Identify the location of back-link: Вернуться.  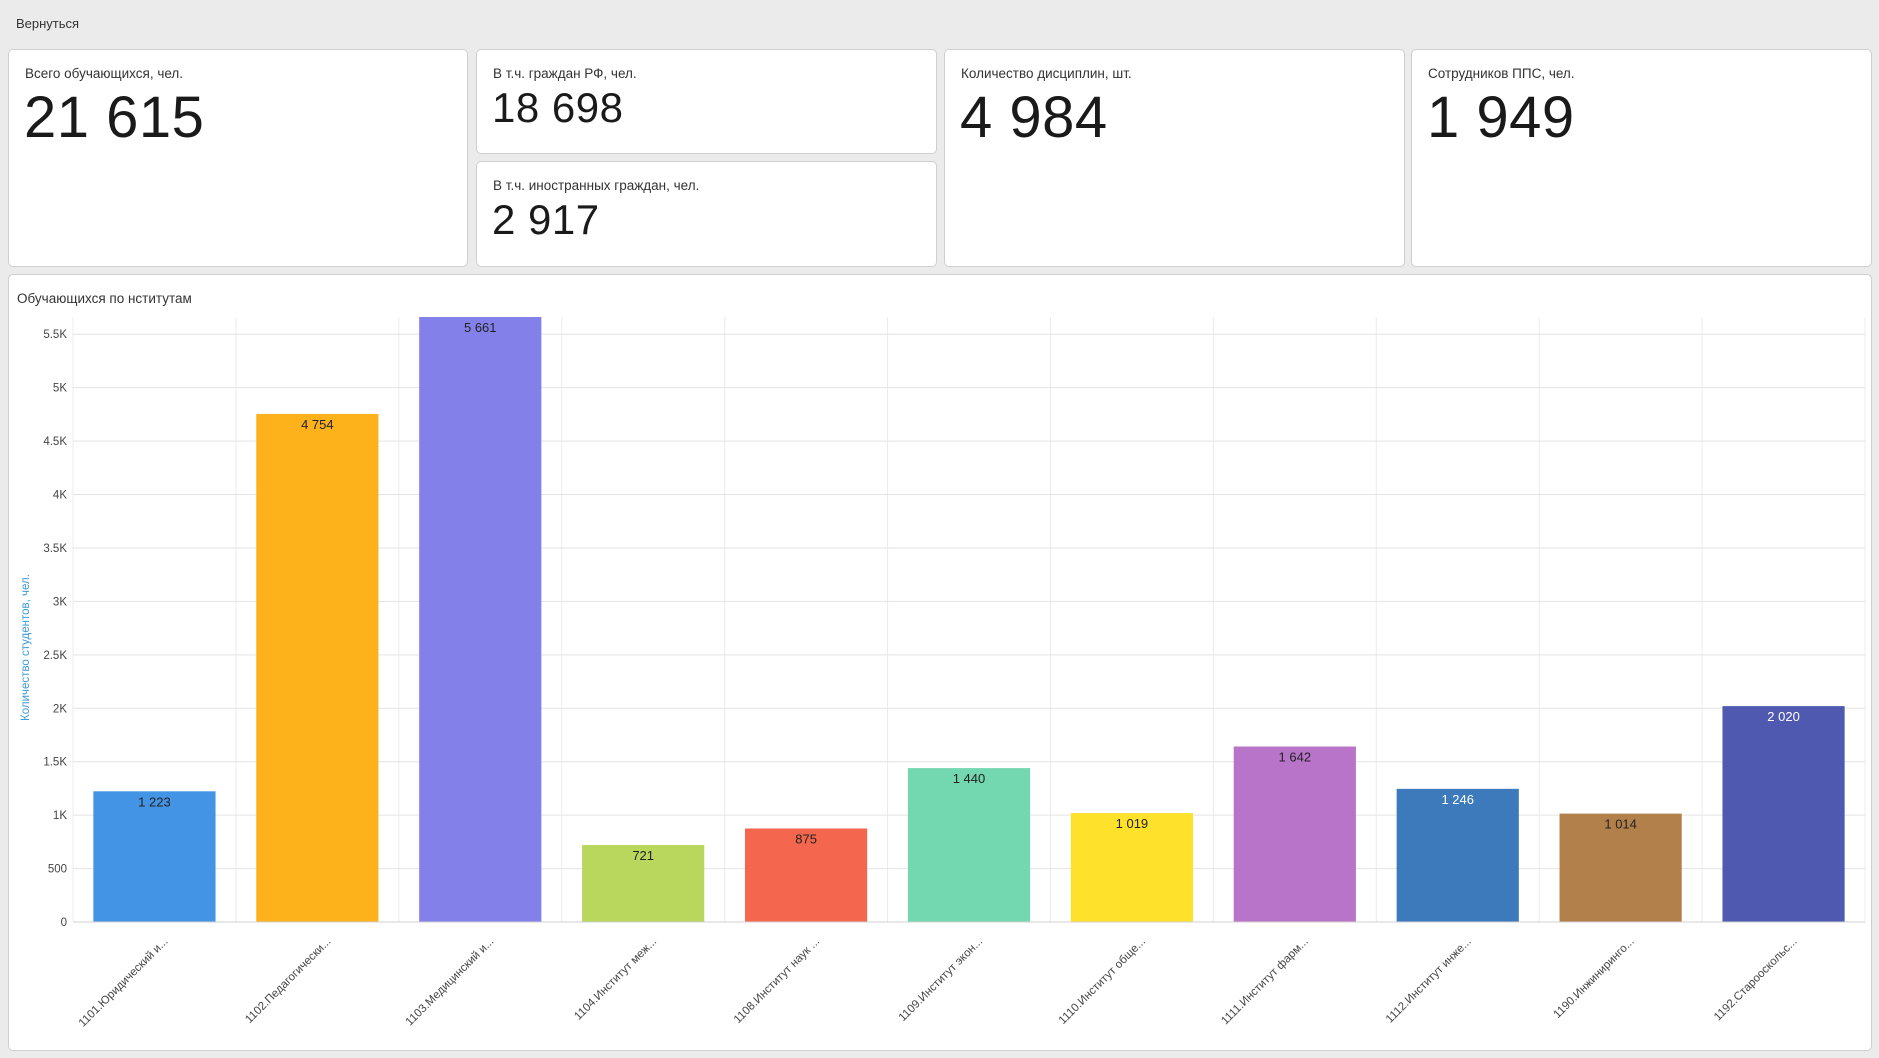
(48, 23).